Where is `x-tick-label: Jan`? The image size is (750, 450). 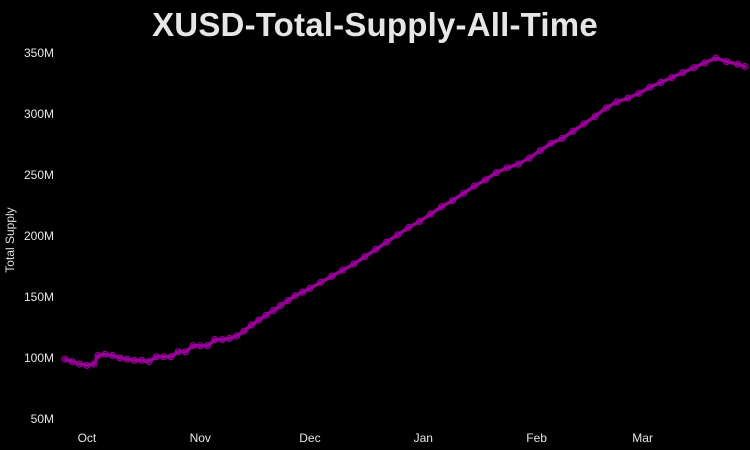
x-tick-label: Jan is located at coordinates (423, 438).